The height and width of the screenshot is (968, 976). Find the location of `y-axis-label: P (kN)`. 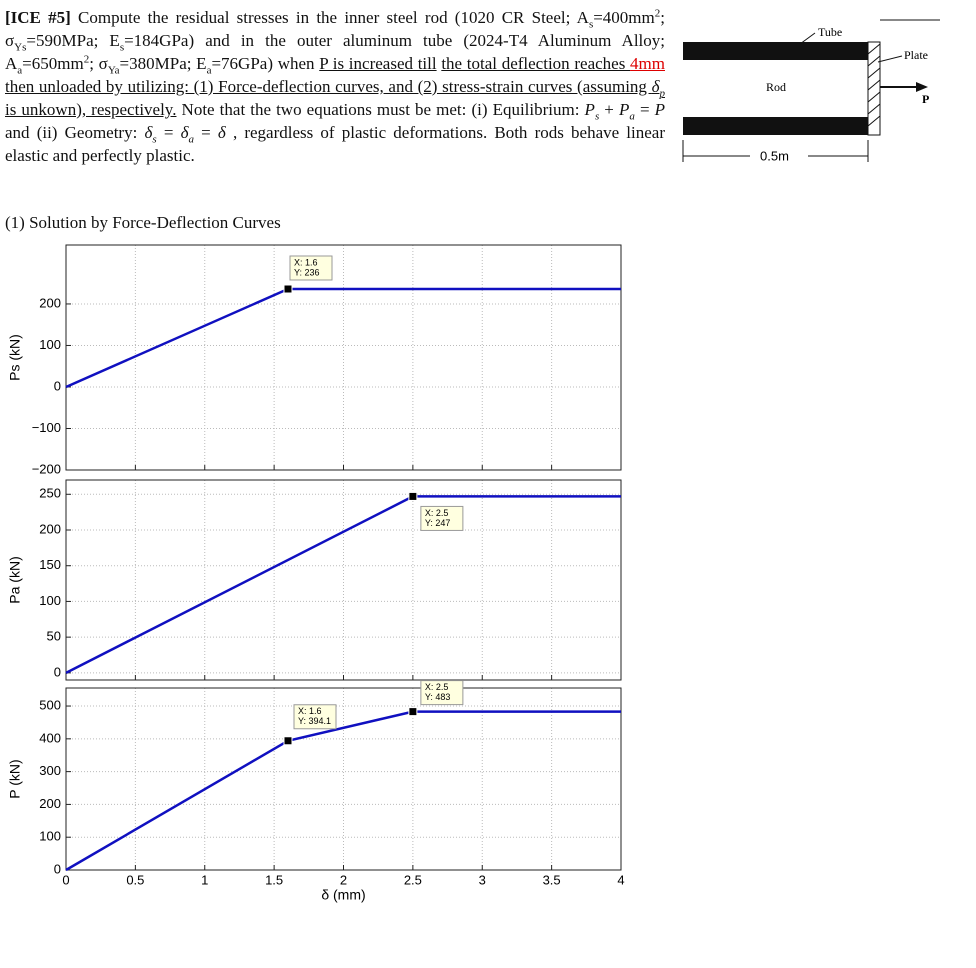

y-axis-label: P (kN) is located at coordinates (15, 778).